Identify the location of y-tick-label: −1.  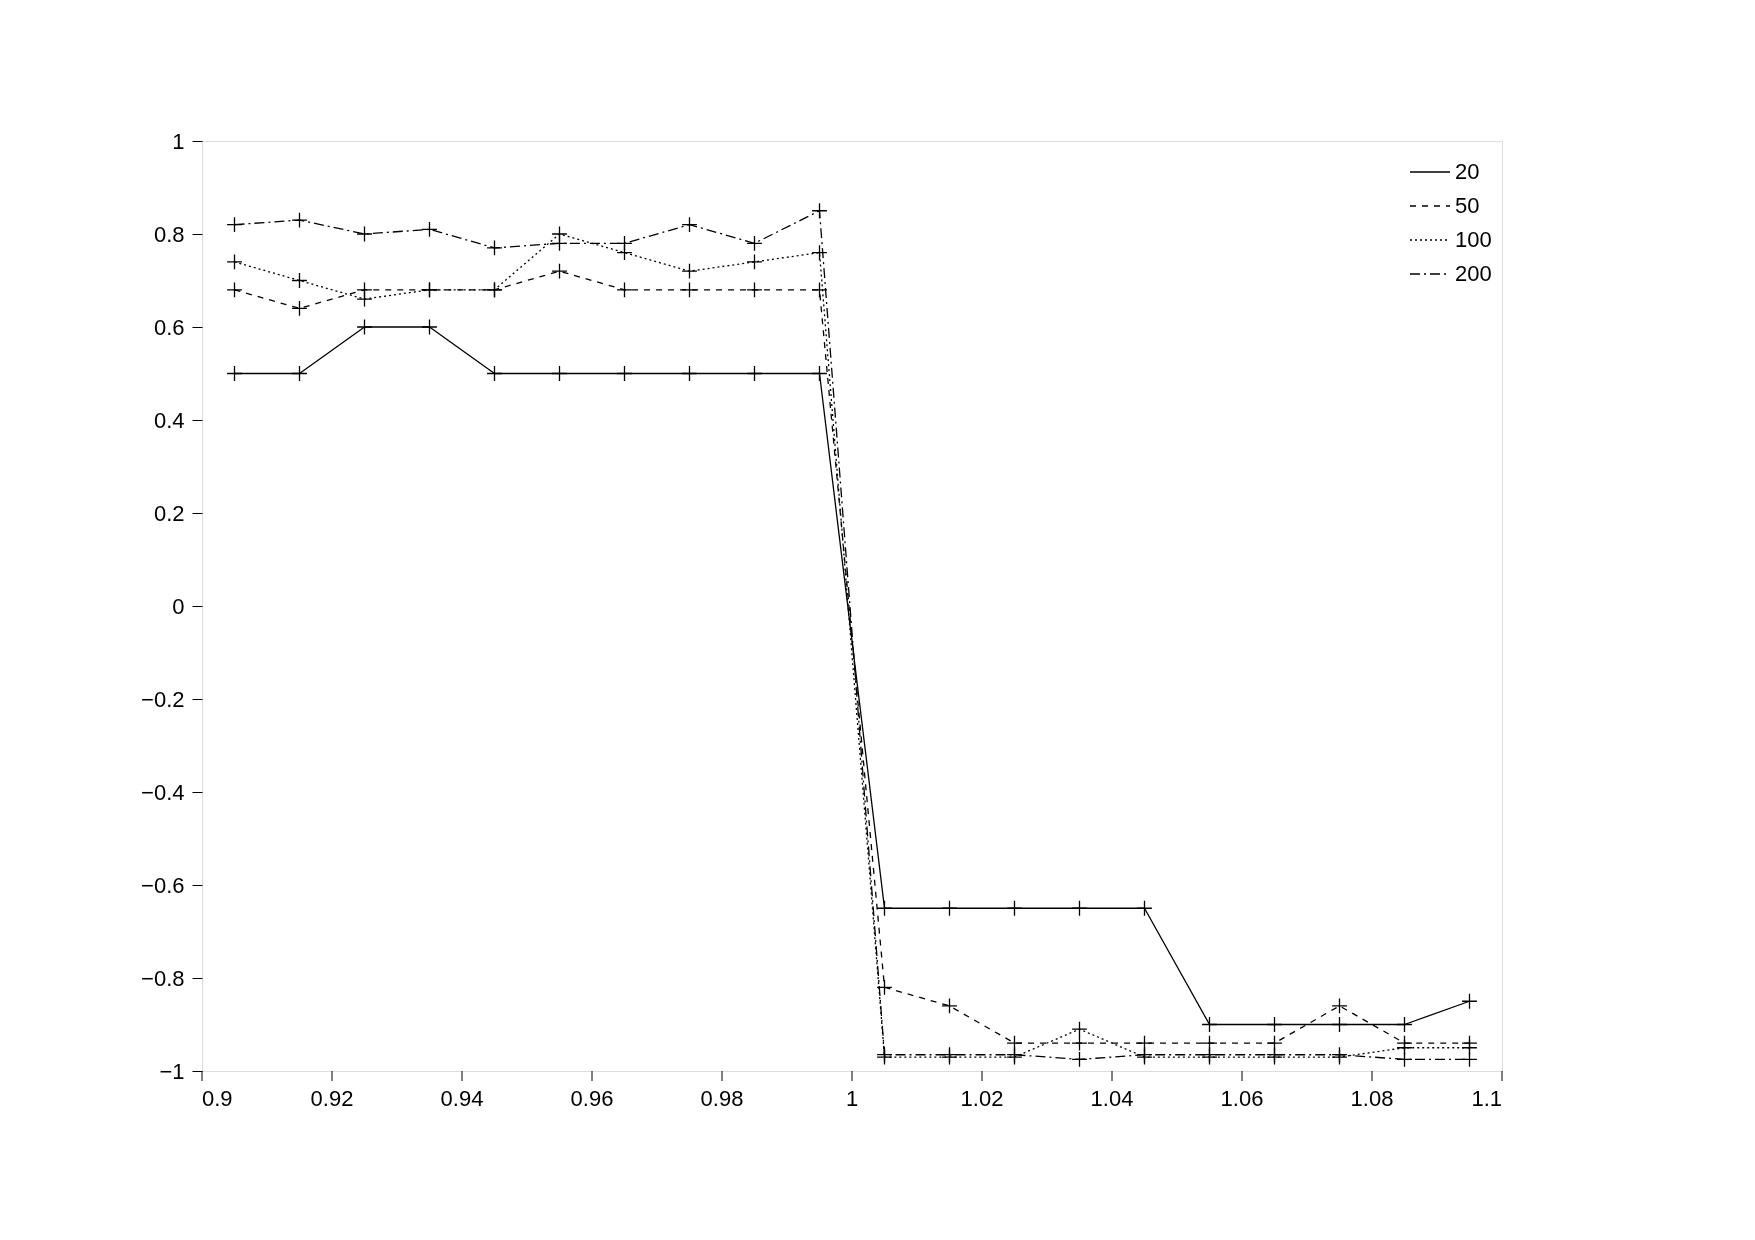
(172, 1071).